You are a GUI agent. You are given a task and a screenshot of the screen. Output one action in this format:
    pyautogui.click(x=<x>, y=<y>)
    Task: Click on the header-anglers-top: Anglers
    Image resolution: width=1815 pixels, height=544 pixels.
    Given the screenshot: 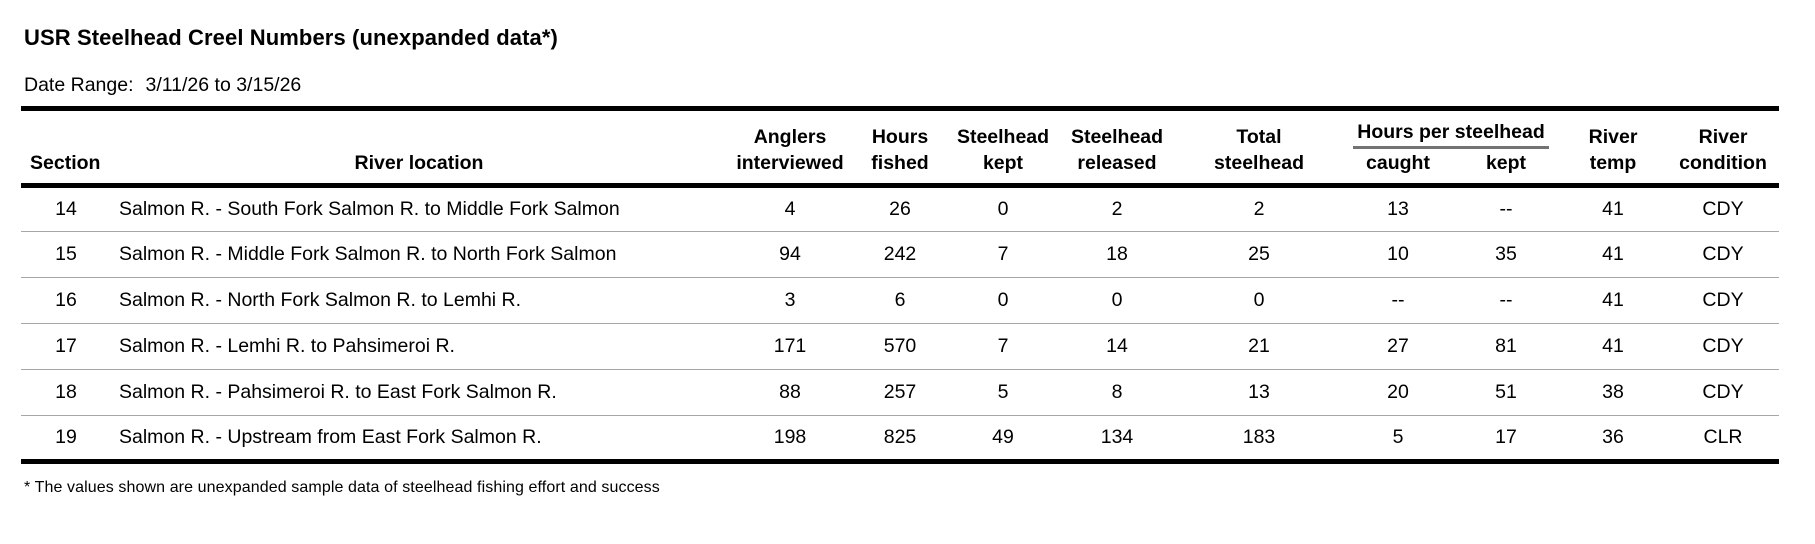 What is the action you would take?
    pyautogui.click(x=790, y=137)
    